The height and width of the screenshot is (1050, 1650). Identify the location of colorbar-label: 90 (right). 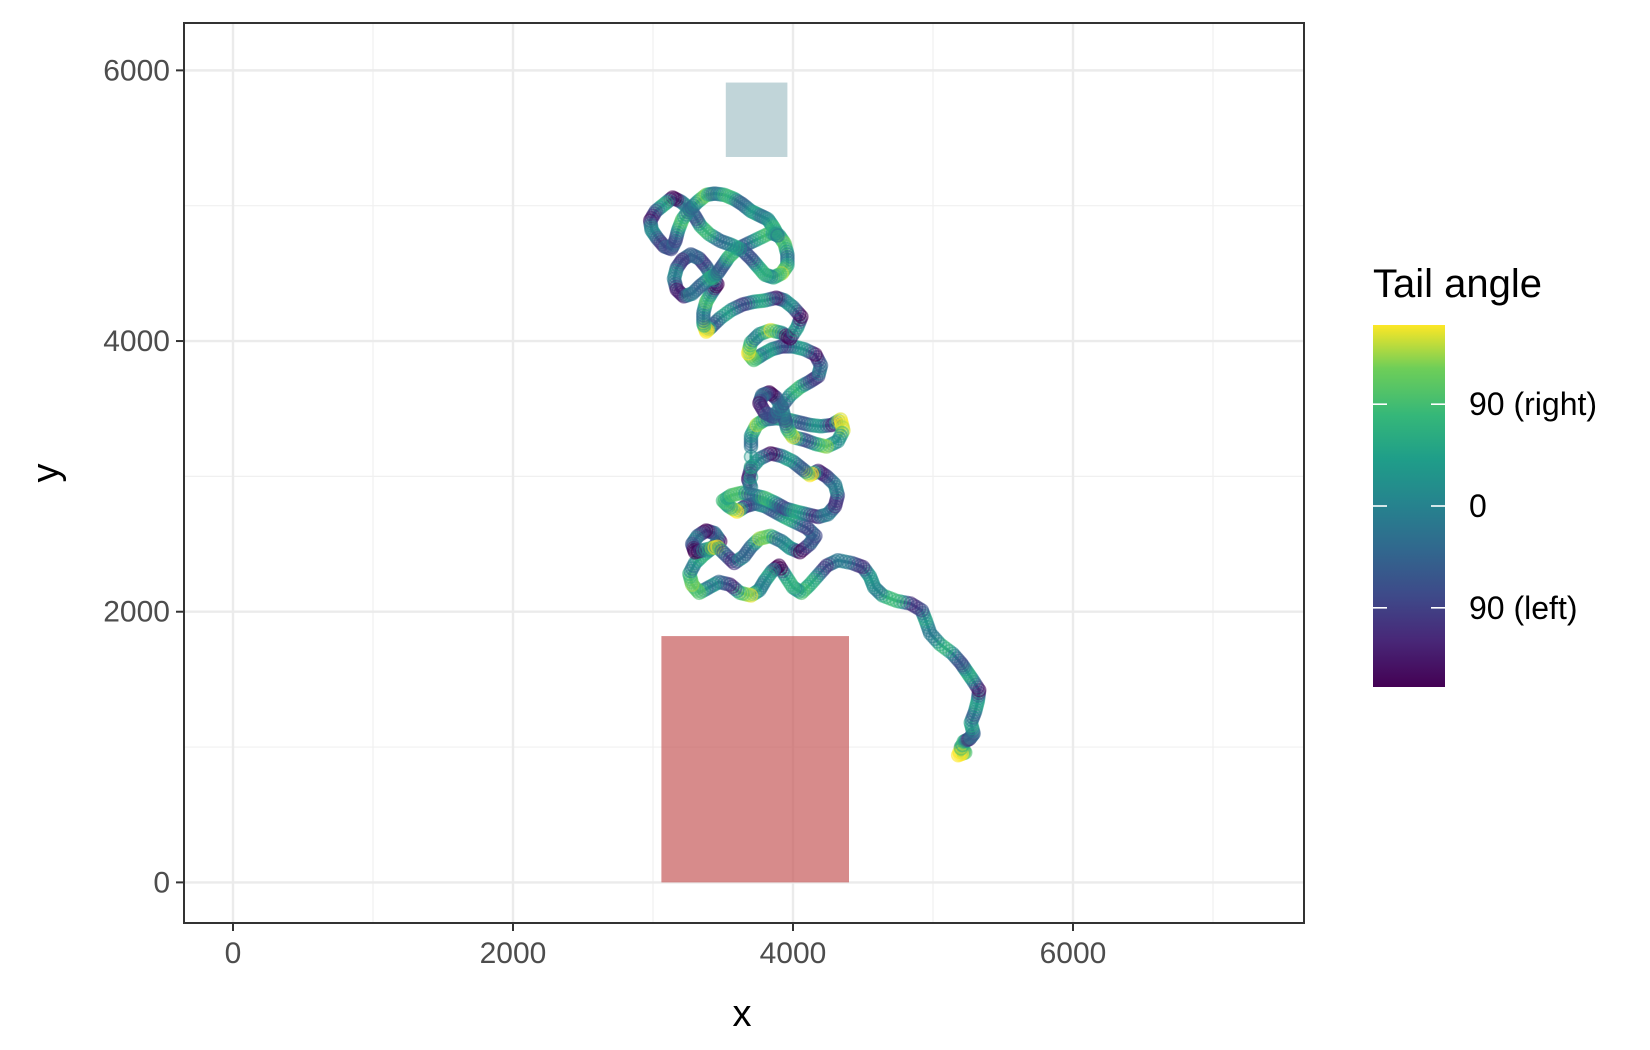
(1533, 404).